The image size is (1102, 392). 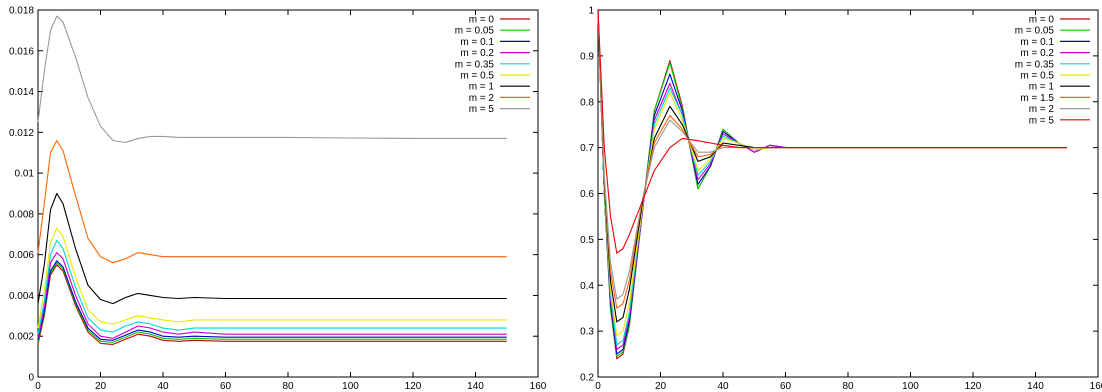 What do you see at coordinates (587, 56) in the screenshot?
I see `y-tick-label: 0.9` at bounding box center [587, 56].